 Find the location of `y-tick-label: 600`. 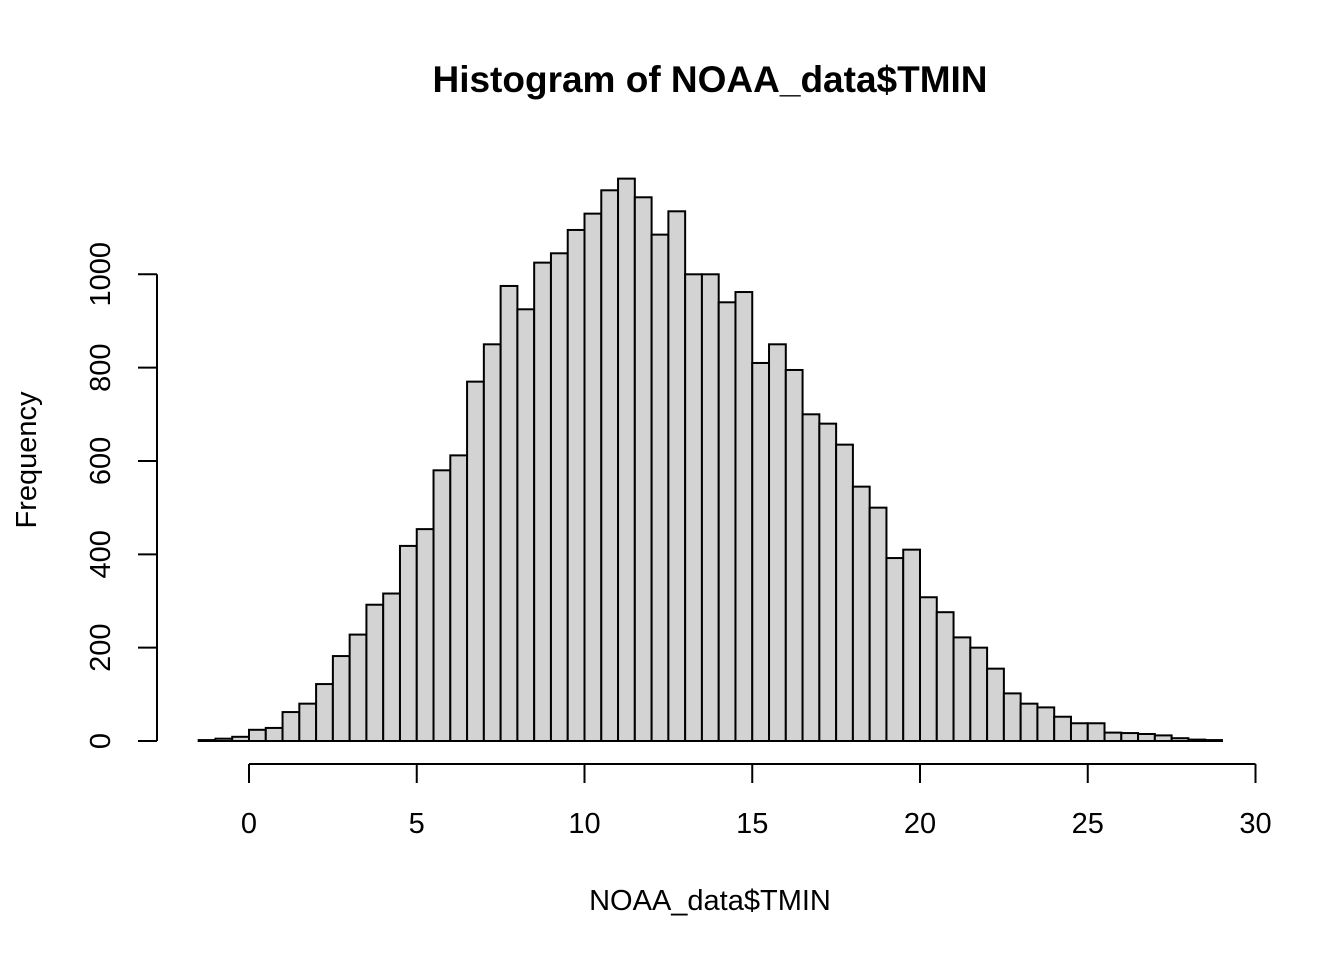

y-tick-label: 600 is located at coordinates (101, 461).